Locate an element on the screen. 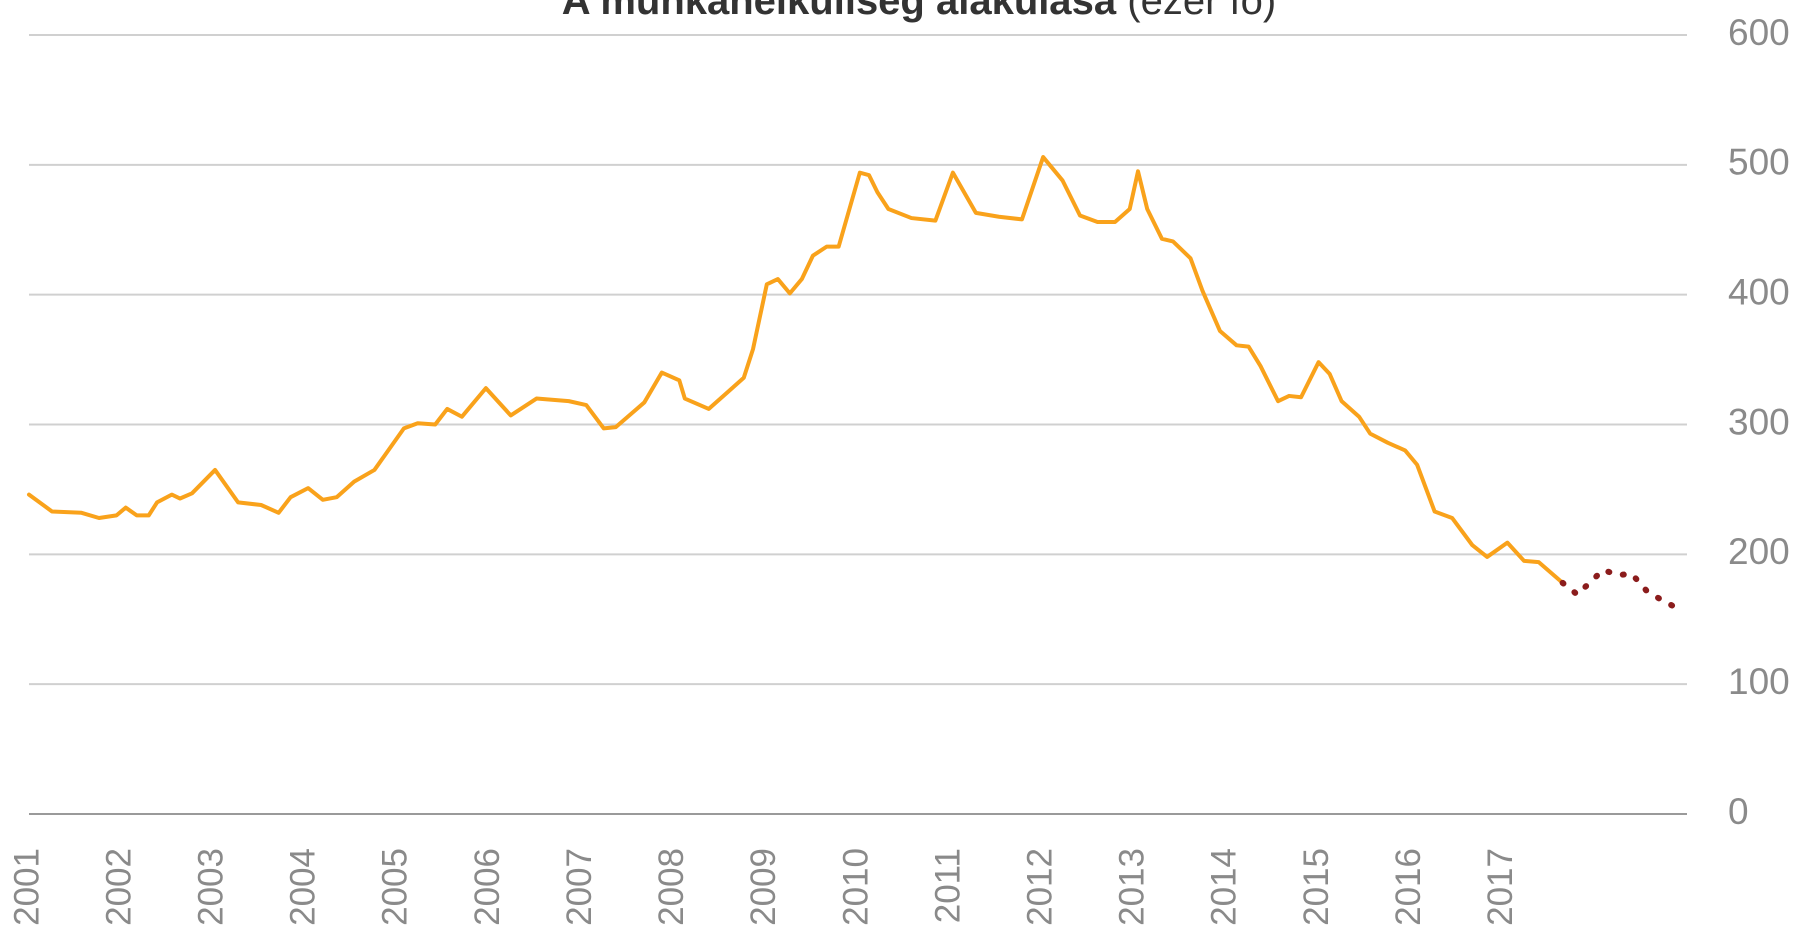 The width and height of the screenshot is (1814, 947). y-tick-label: 300 is located at coordinates (1759, 421).